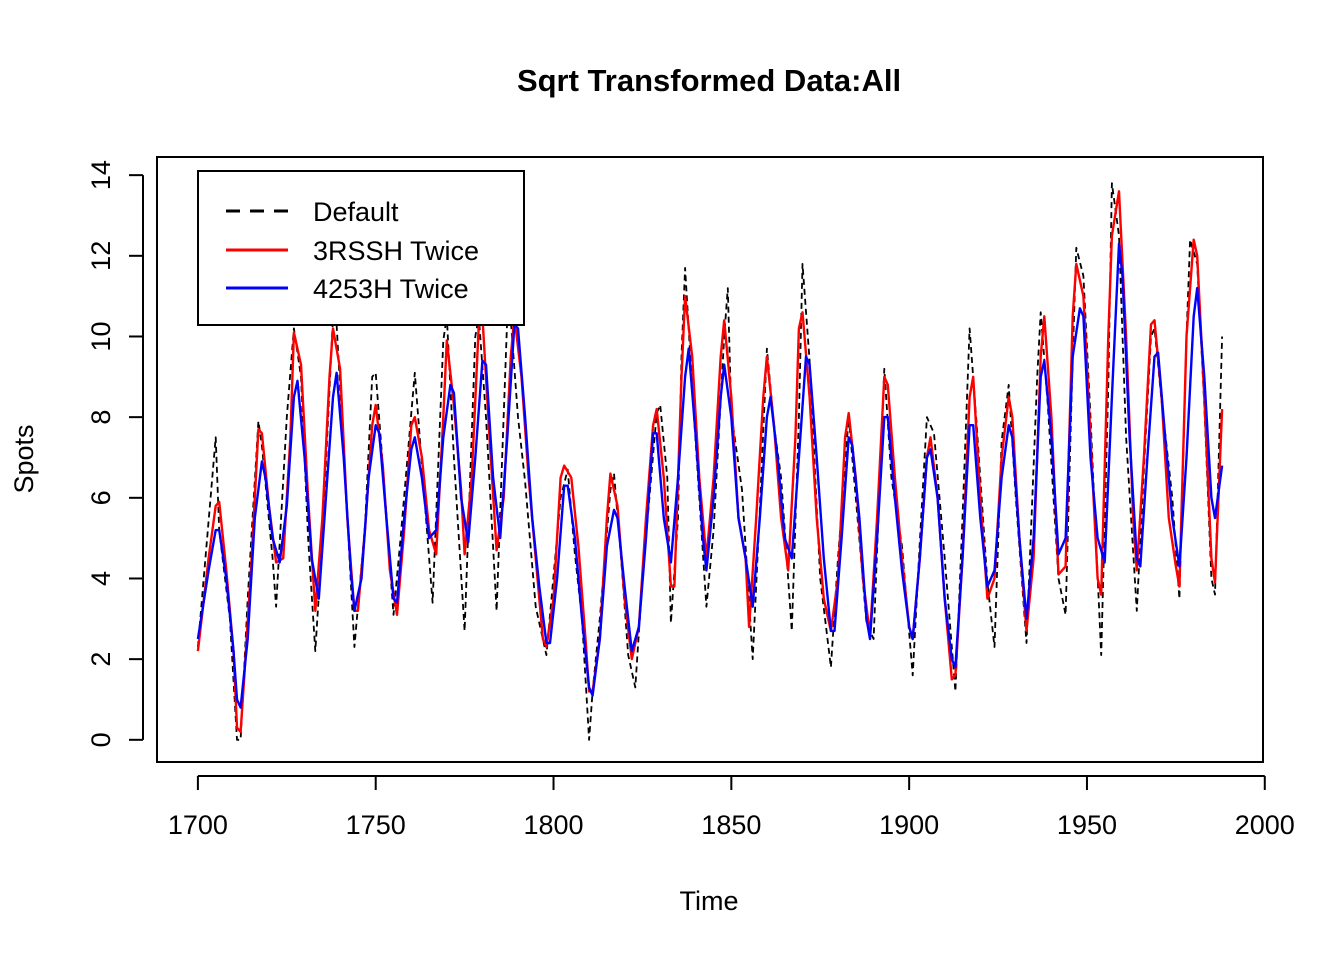  Describe the element at coordinates (709, 80) in the screenshot. I see `chart-title: Sqrt Transformed Data:All` at that location.